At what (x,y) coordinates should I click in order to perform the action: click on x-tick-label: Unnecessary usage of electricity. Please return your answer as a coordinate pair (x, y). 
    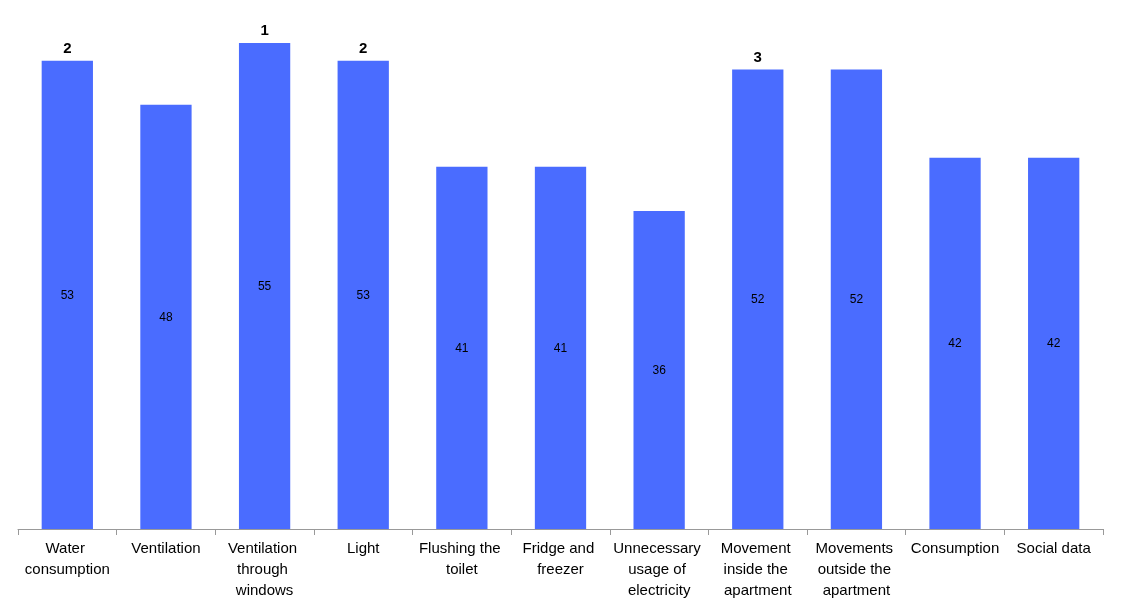
    Looking at the image, I should click on (659, 568).